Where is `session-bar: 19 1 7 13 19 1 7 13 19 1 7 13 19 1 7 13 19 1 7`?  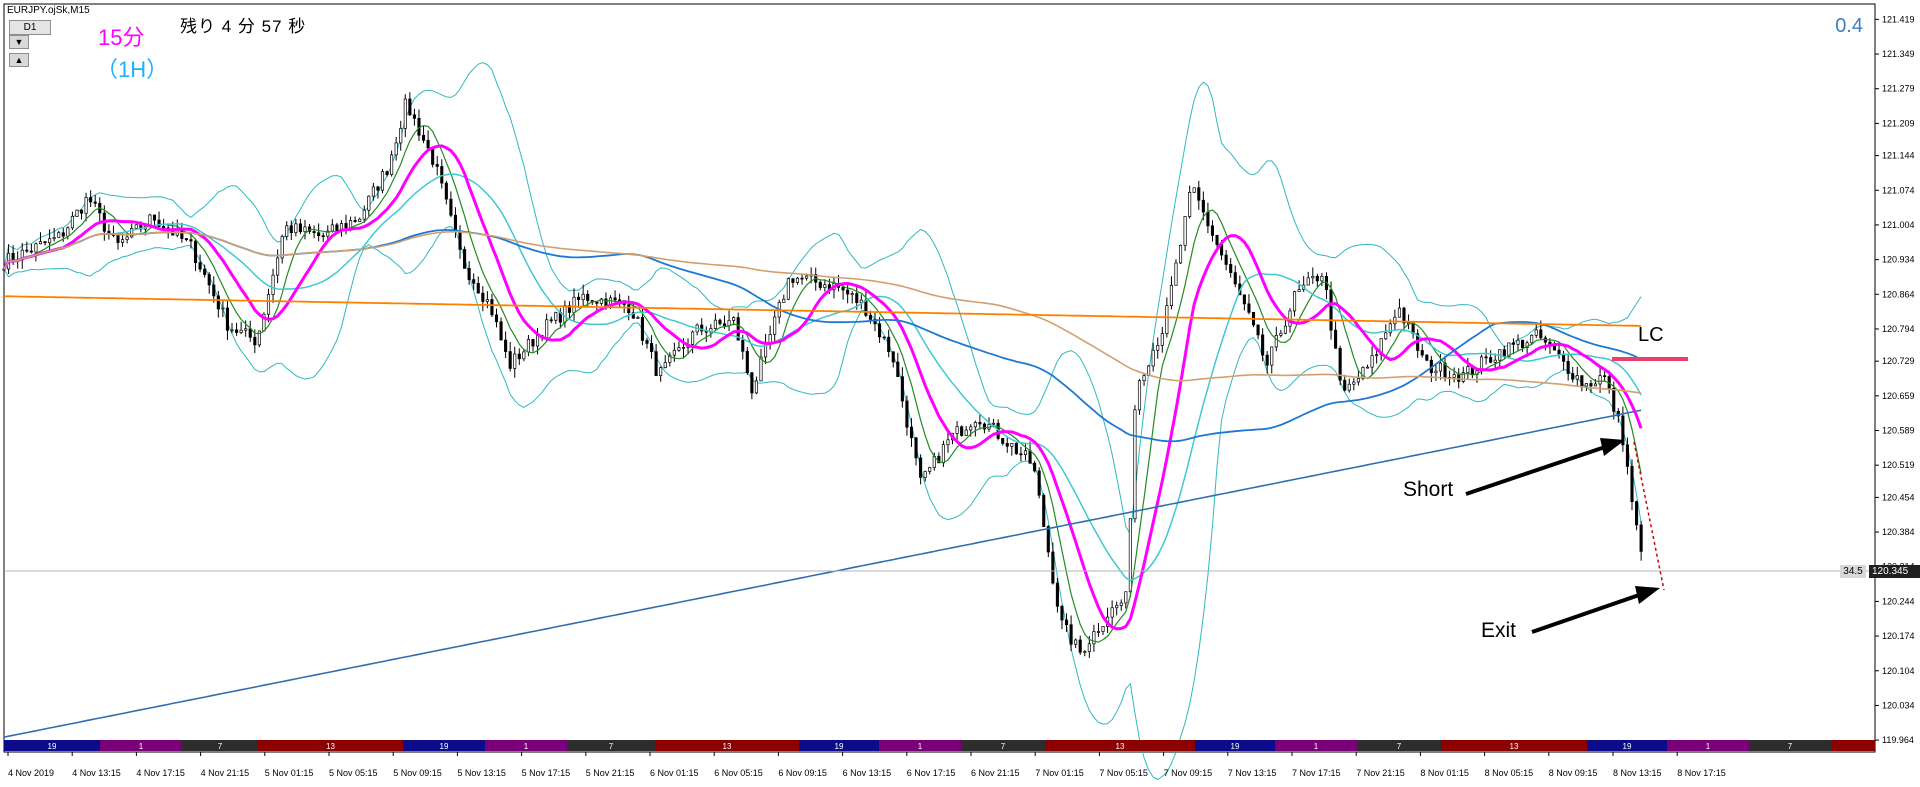
session-bar: 19 1 7 13 19 1 7 13 19 1 7 13 19 1 7 13 19 1 7 is located at coordinates (939, 745).